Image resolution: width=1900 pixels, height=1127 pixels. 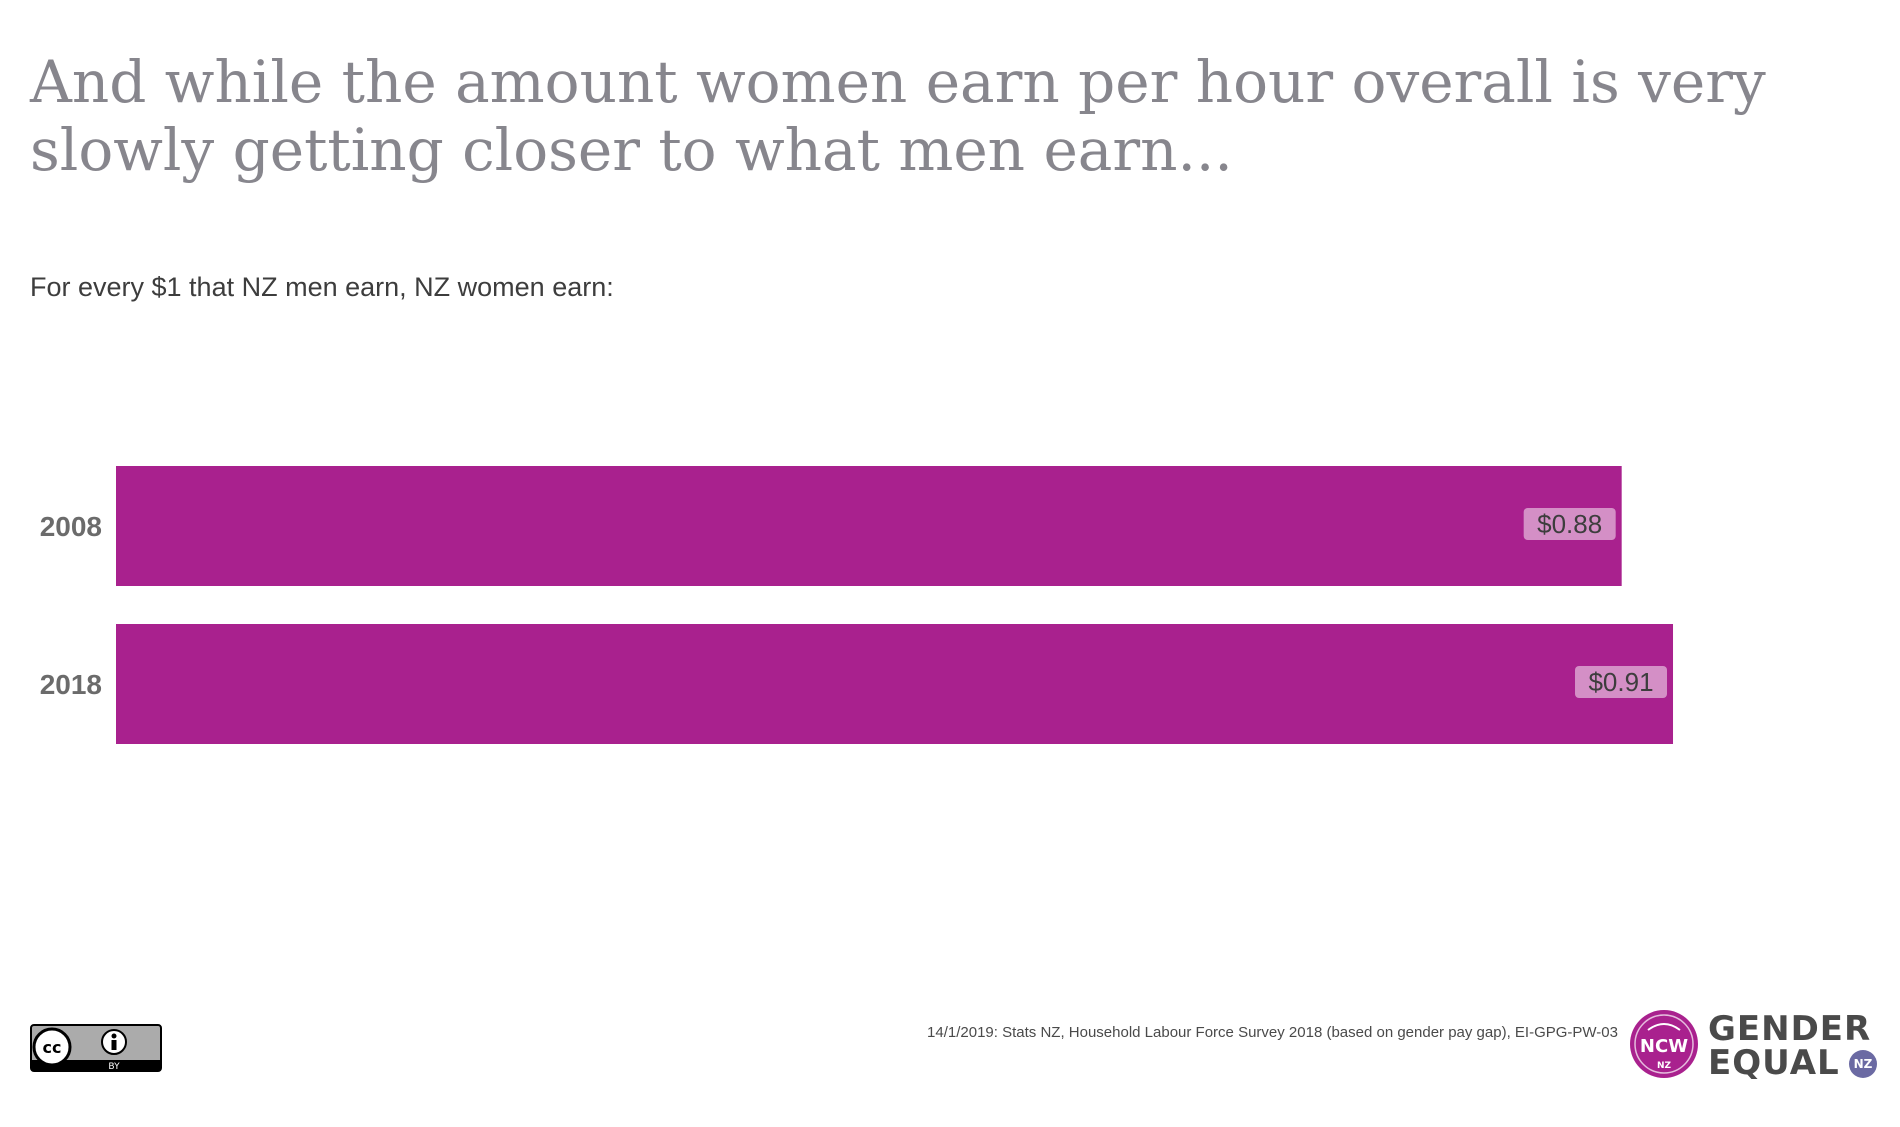 I want to click on category-label-2008: 2008, so click(x=71, y=526).